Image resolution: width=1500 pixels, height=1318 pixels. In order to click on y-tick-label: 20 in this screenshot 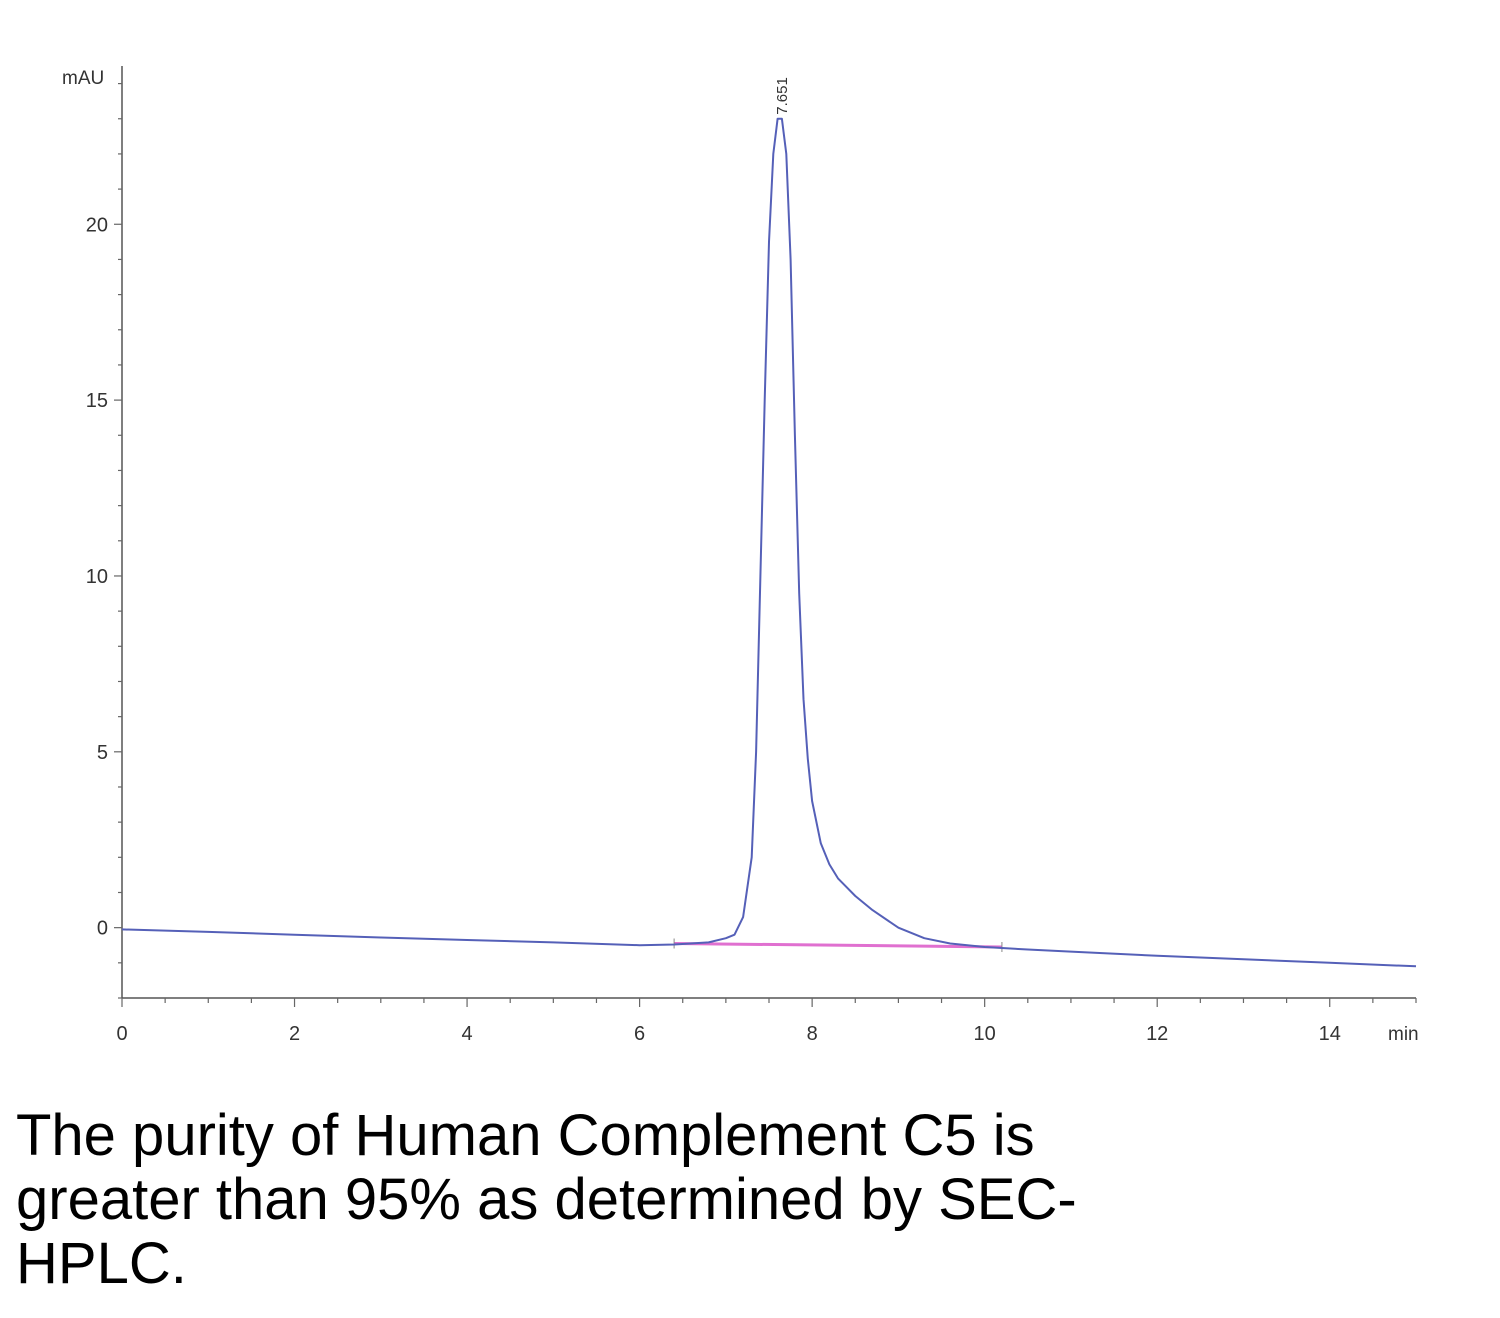, I will do `click(97, 225)`.